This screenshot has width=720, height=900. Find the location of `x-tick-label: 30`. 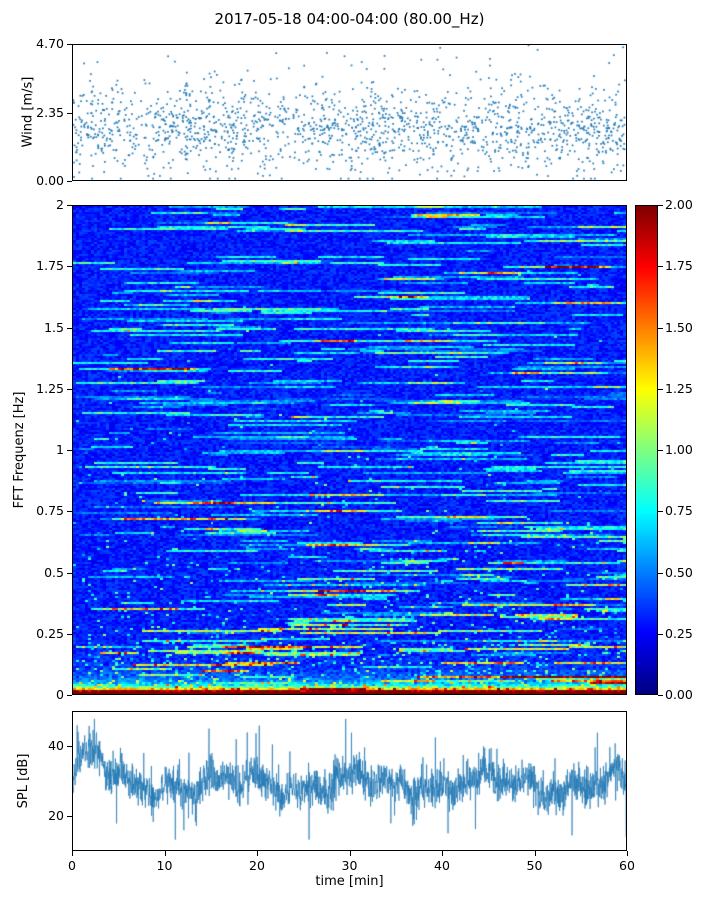

x-tick-label: 30 is located at coordinates (349, 865).